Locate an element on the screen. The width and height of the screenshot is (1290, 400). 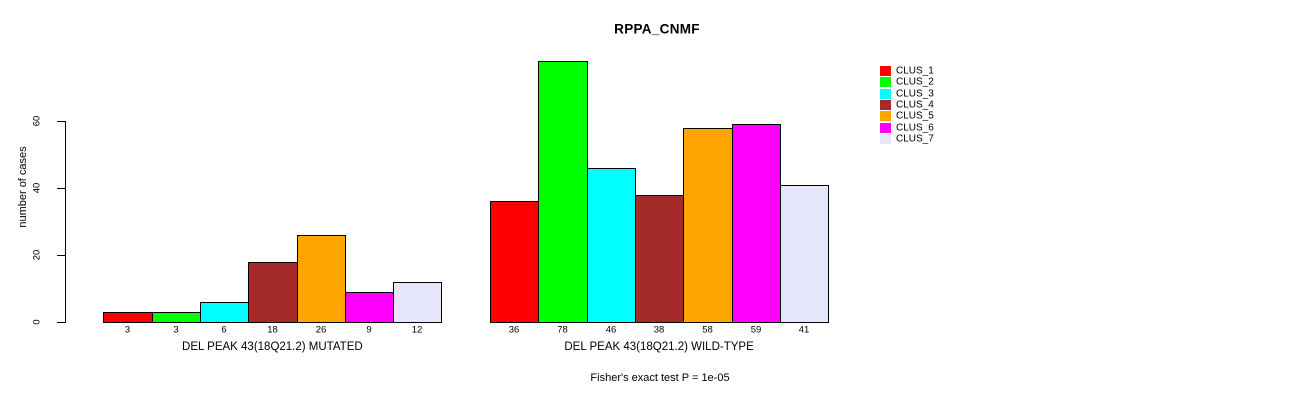
y-tick-label: 20 is located at coordinates (37, 255).